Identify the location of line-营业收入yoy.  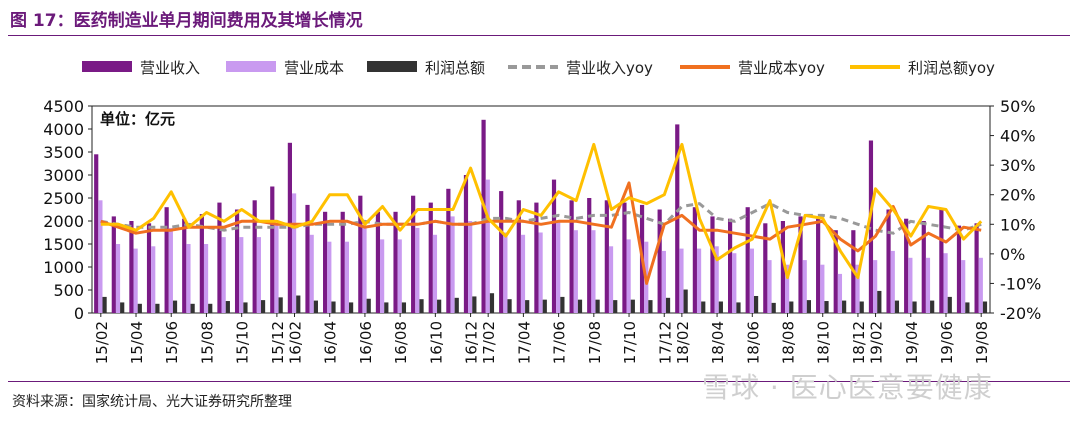
(541, 218).